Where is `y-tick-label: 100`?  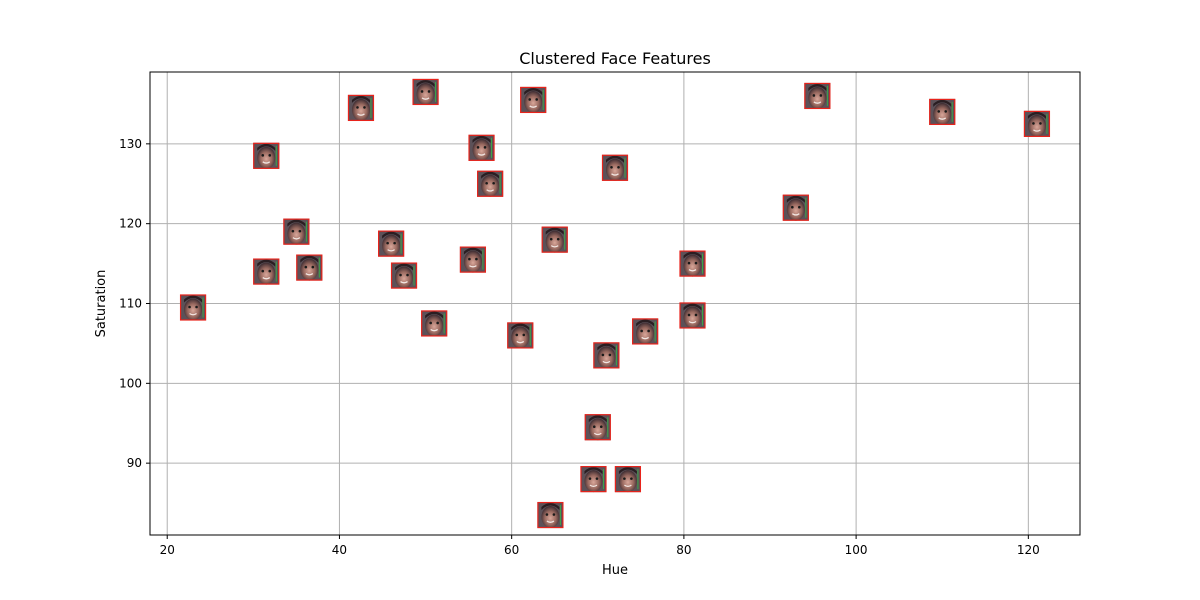 y-tick-label: 100 is located at coordinates (130, 383).